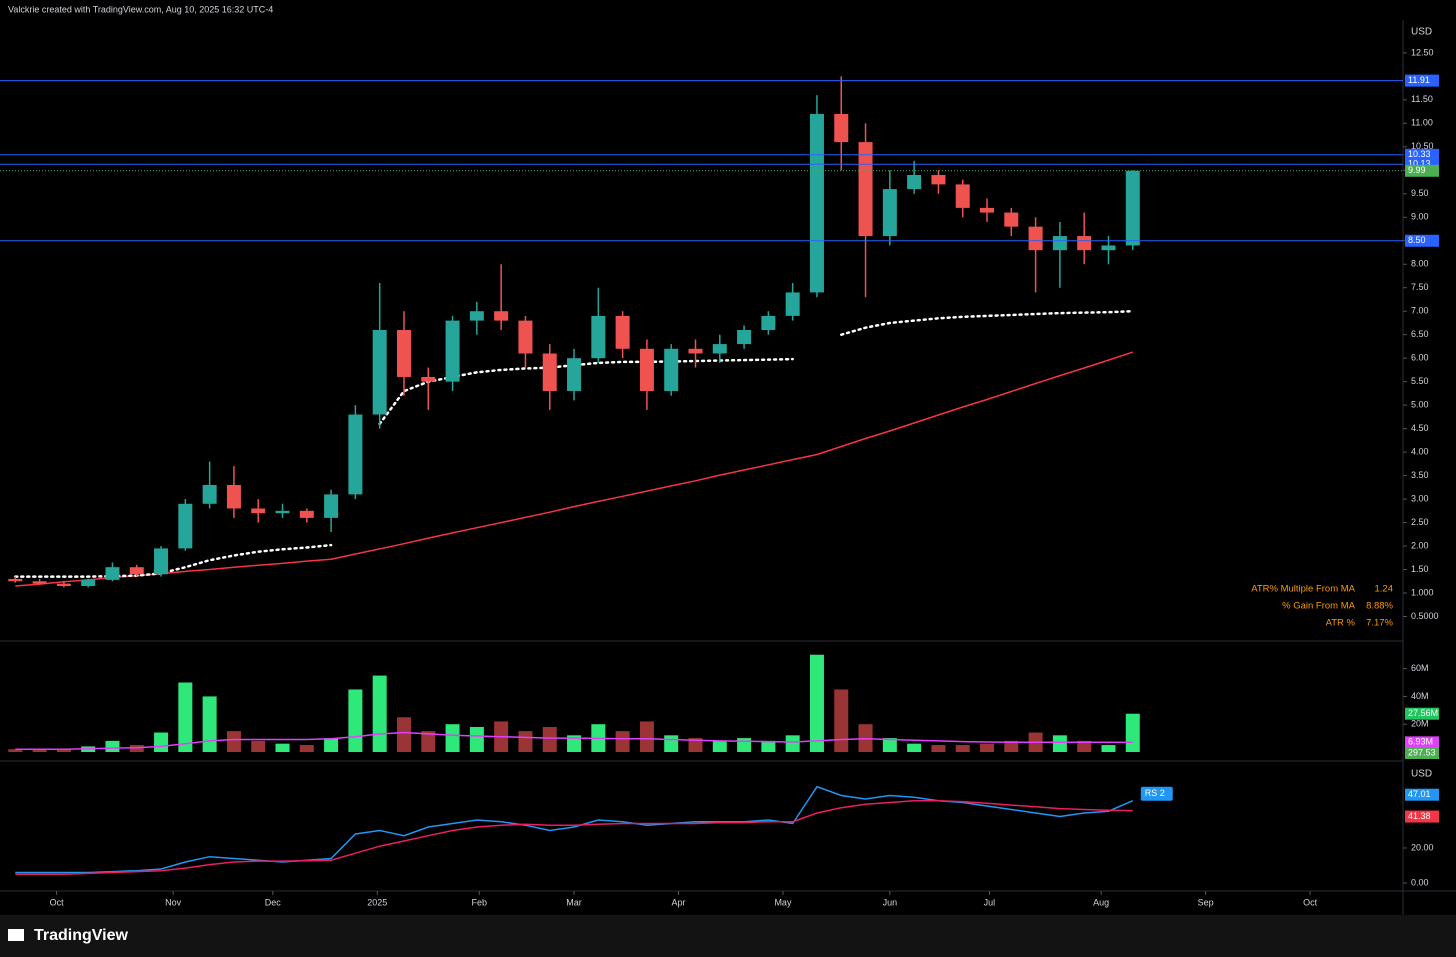 The image size is (1456, 957). I want to click on price-badge-label: 10.13, so click(1419, 164).